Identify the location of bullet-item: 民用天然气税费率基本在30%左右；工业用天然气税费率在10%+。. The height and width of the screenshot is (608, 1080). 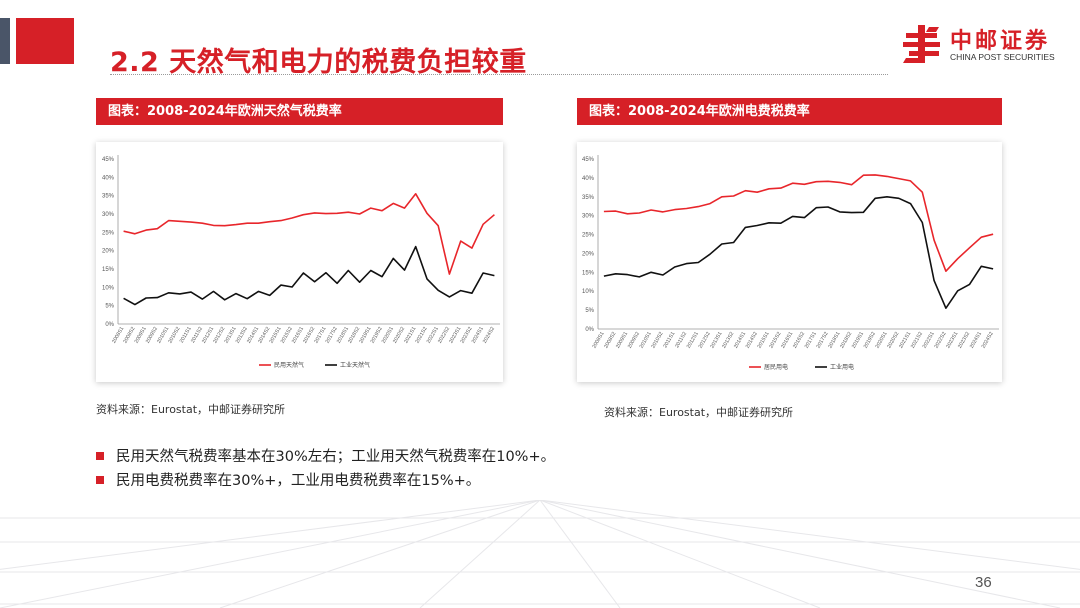
(325, 455).